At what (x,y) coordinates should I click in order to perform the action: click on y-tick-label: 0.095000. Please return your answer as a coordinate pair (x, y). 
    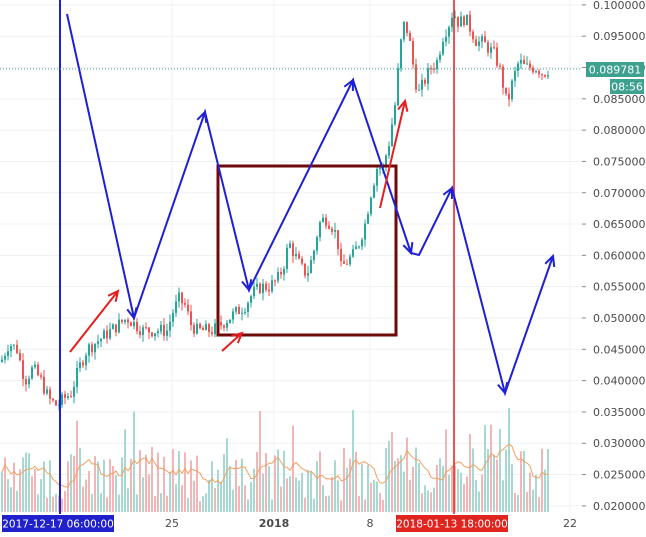
    Looking at the image, I should click on (619, 36).